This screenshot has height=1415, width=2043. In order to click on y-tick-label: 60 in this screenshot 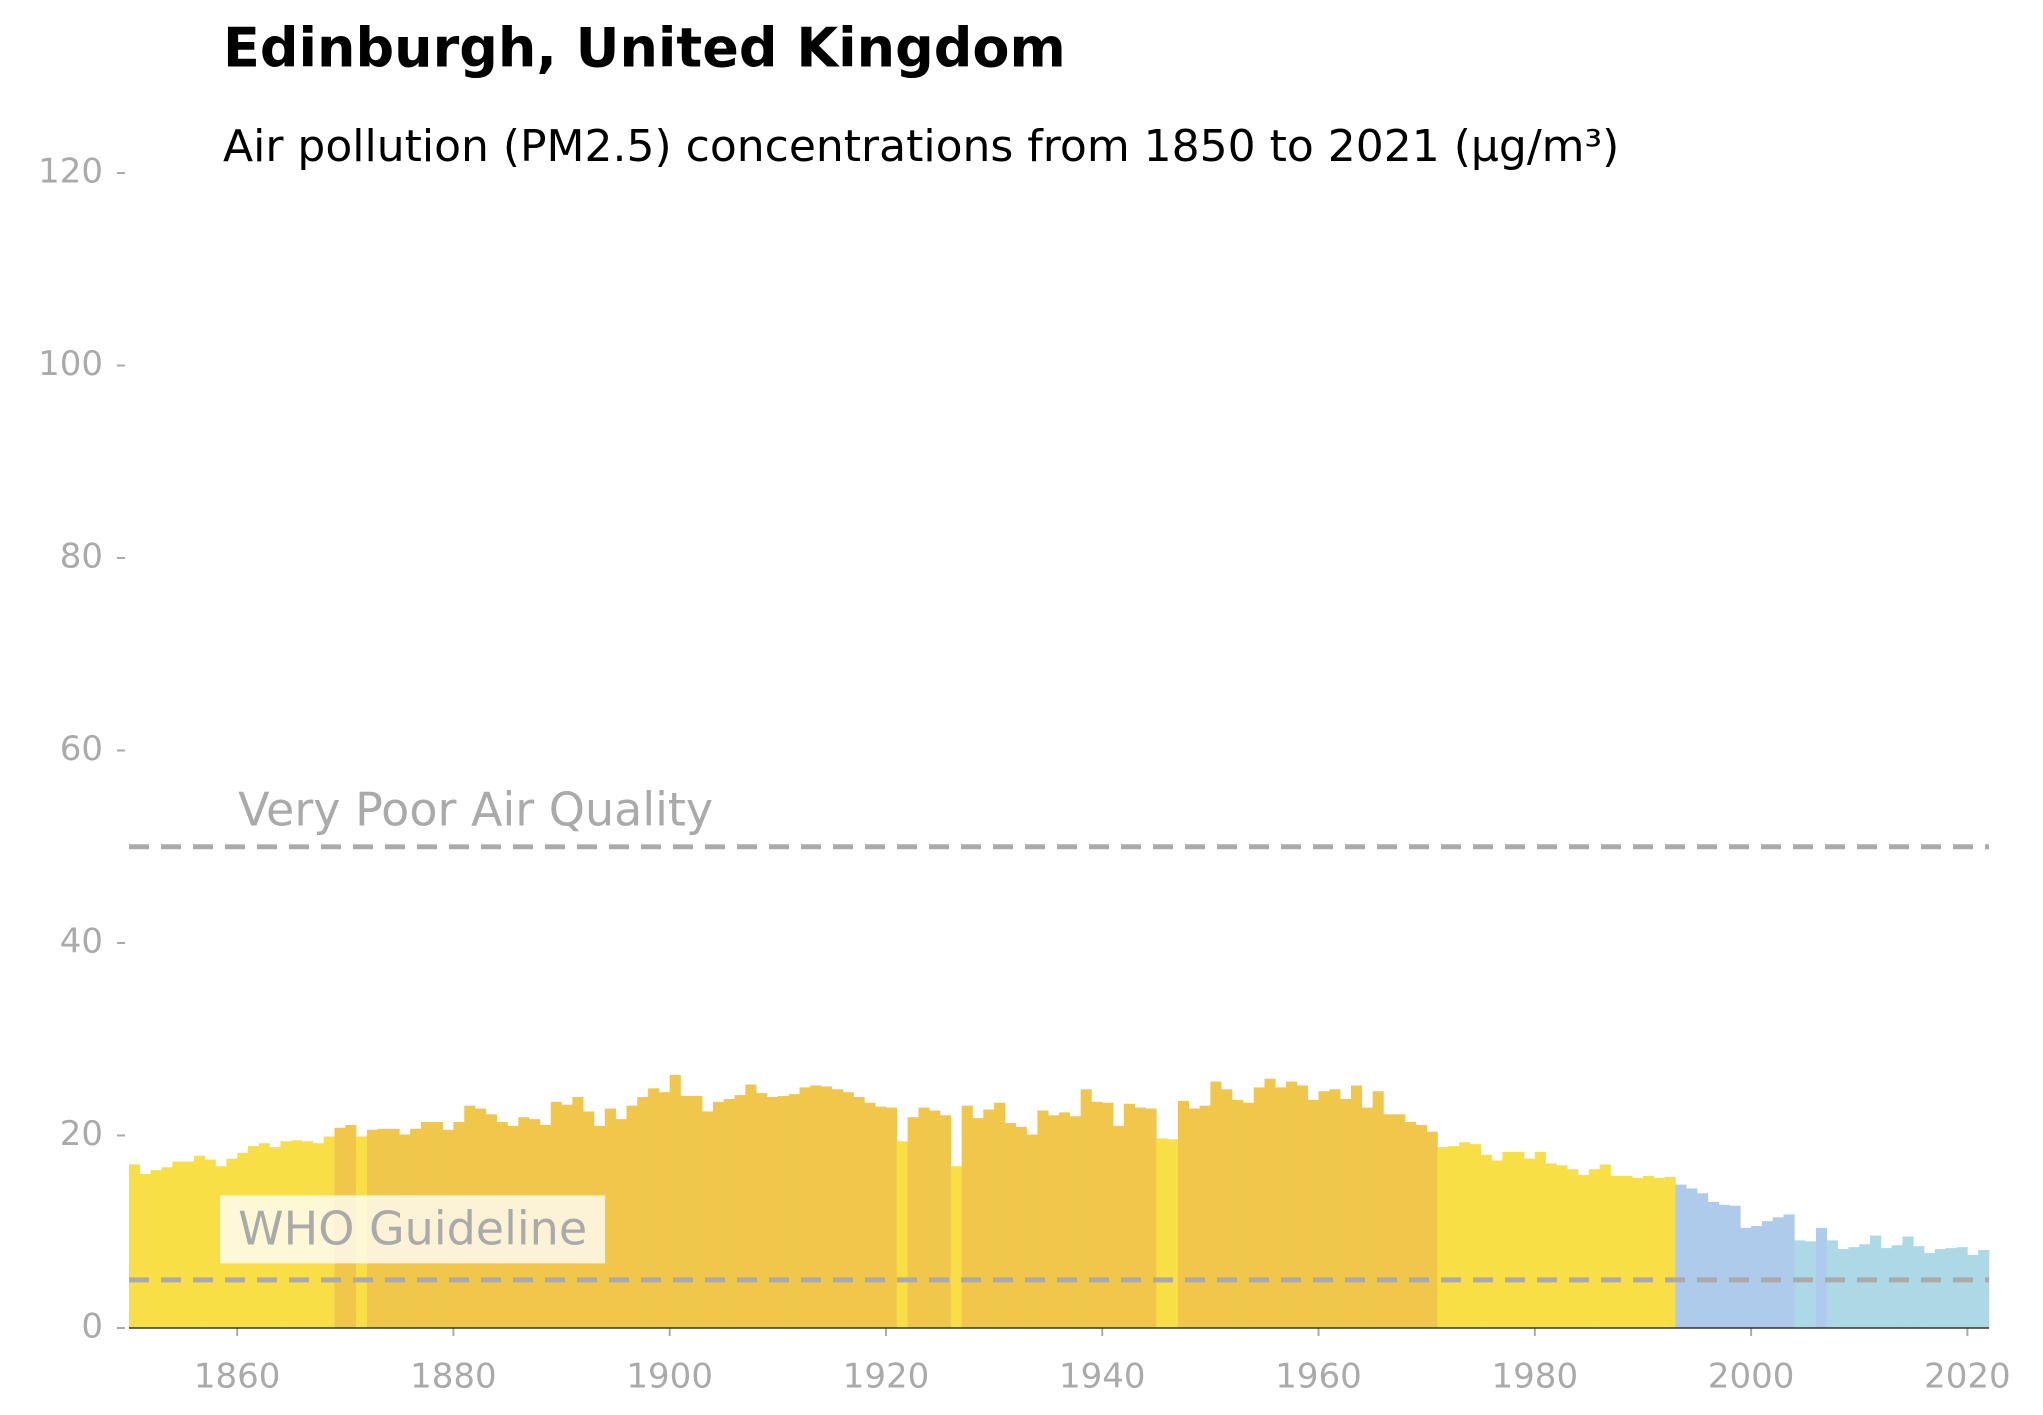, I will do `click(81, 749)`.